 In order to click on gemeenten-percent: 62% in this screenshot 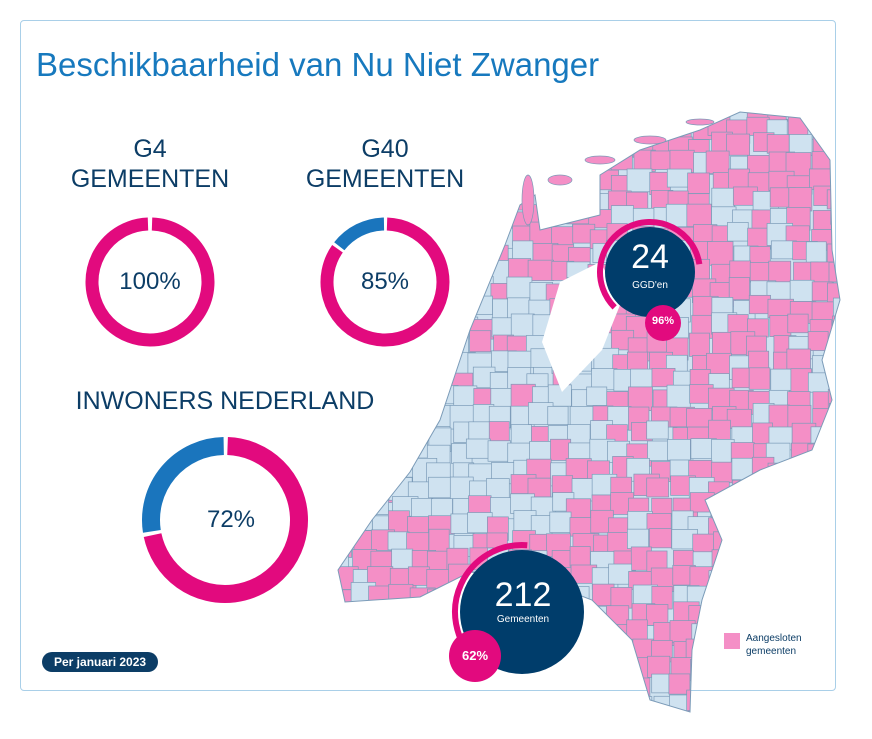, I will do `click(475, 655)`.